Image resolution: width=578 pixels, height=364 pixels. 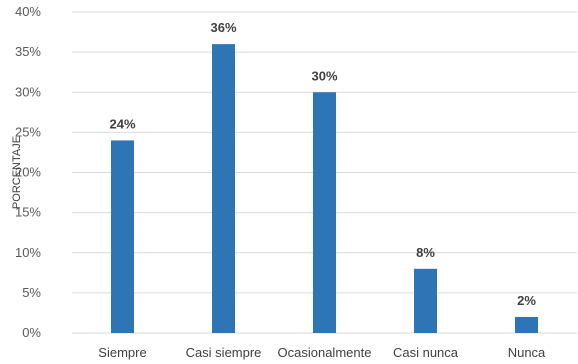 What do you see at coordinates (325, 352) in the screenshot?
I see `x-category-label: Ocasionalmente` at bounding box center [325, 352].